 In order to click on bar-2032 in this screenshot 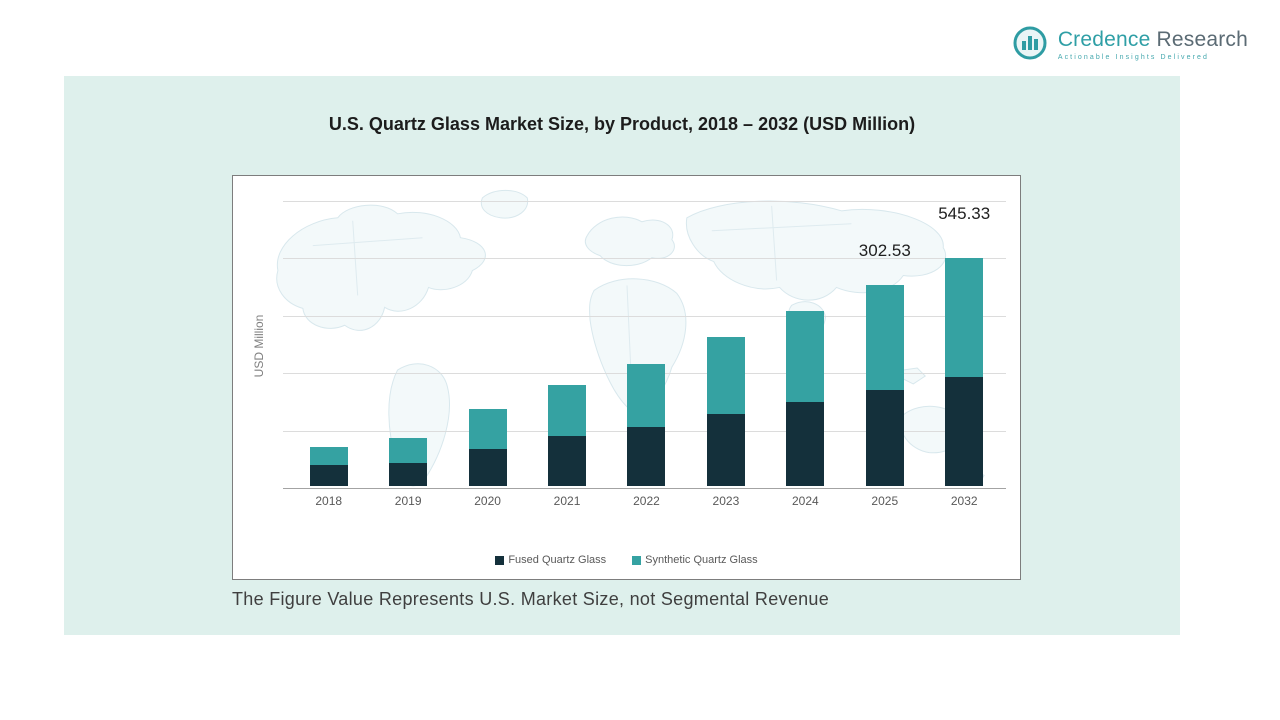, I will do `click(964, 371)`.